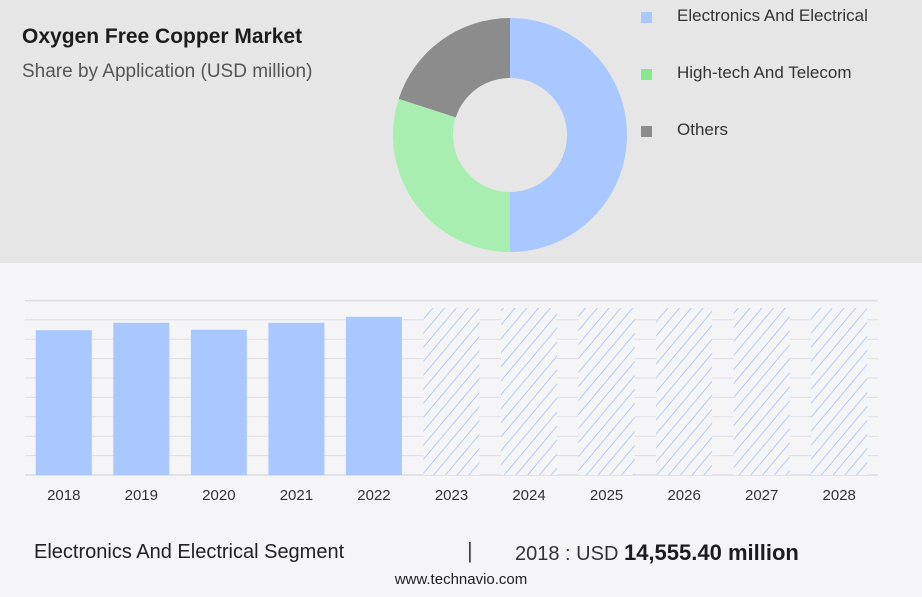 Image resolution: width=922 pixels, height=597 pixels. I want to click on x-tick-label: 2021, so click(296, 495).